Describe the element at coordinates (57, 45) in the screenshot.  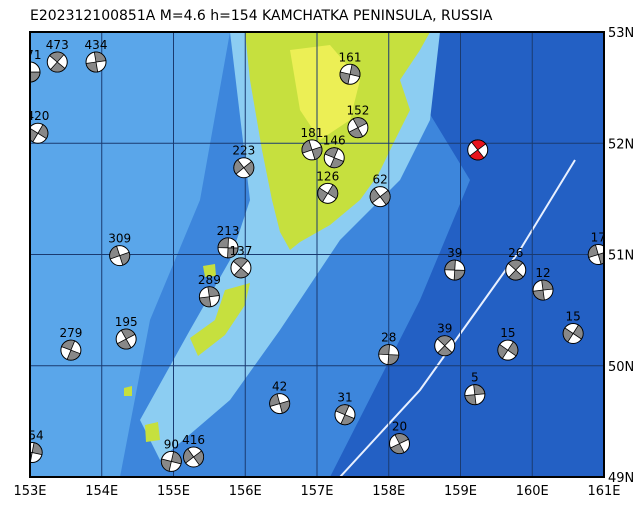
I see `depth-label: 473` at that location.